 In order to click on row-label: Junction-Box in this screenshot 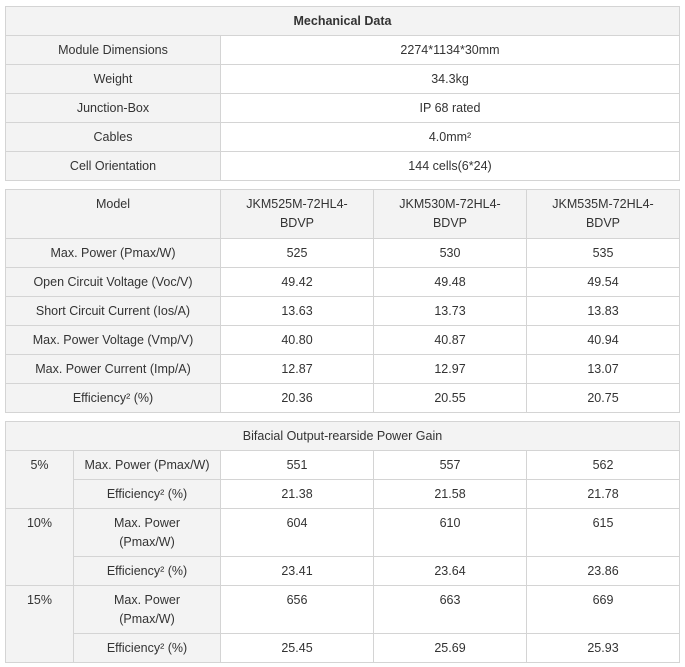, I will do `click(113, 108)`.